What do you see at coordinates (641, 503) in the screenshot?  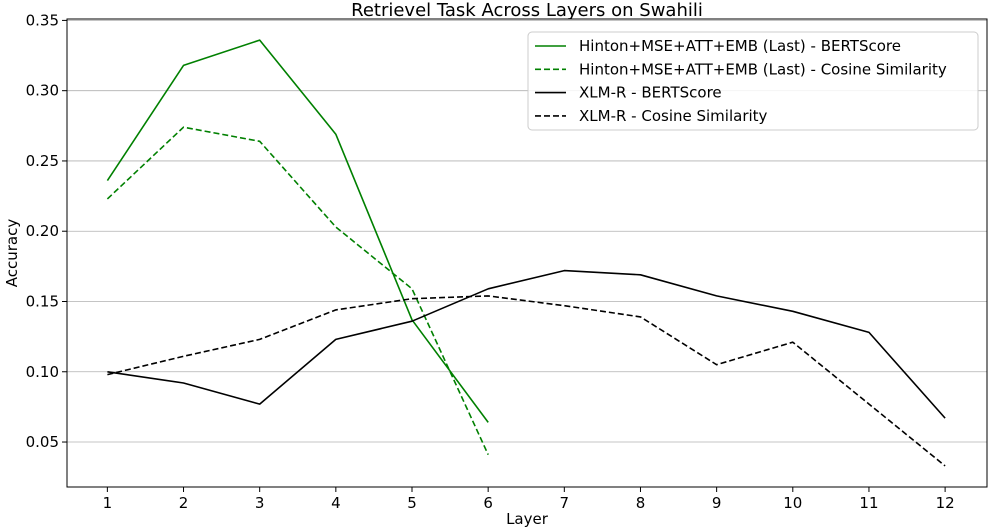 I see `x-tick-label: 8` at bounding box center [641, 503].